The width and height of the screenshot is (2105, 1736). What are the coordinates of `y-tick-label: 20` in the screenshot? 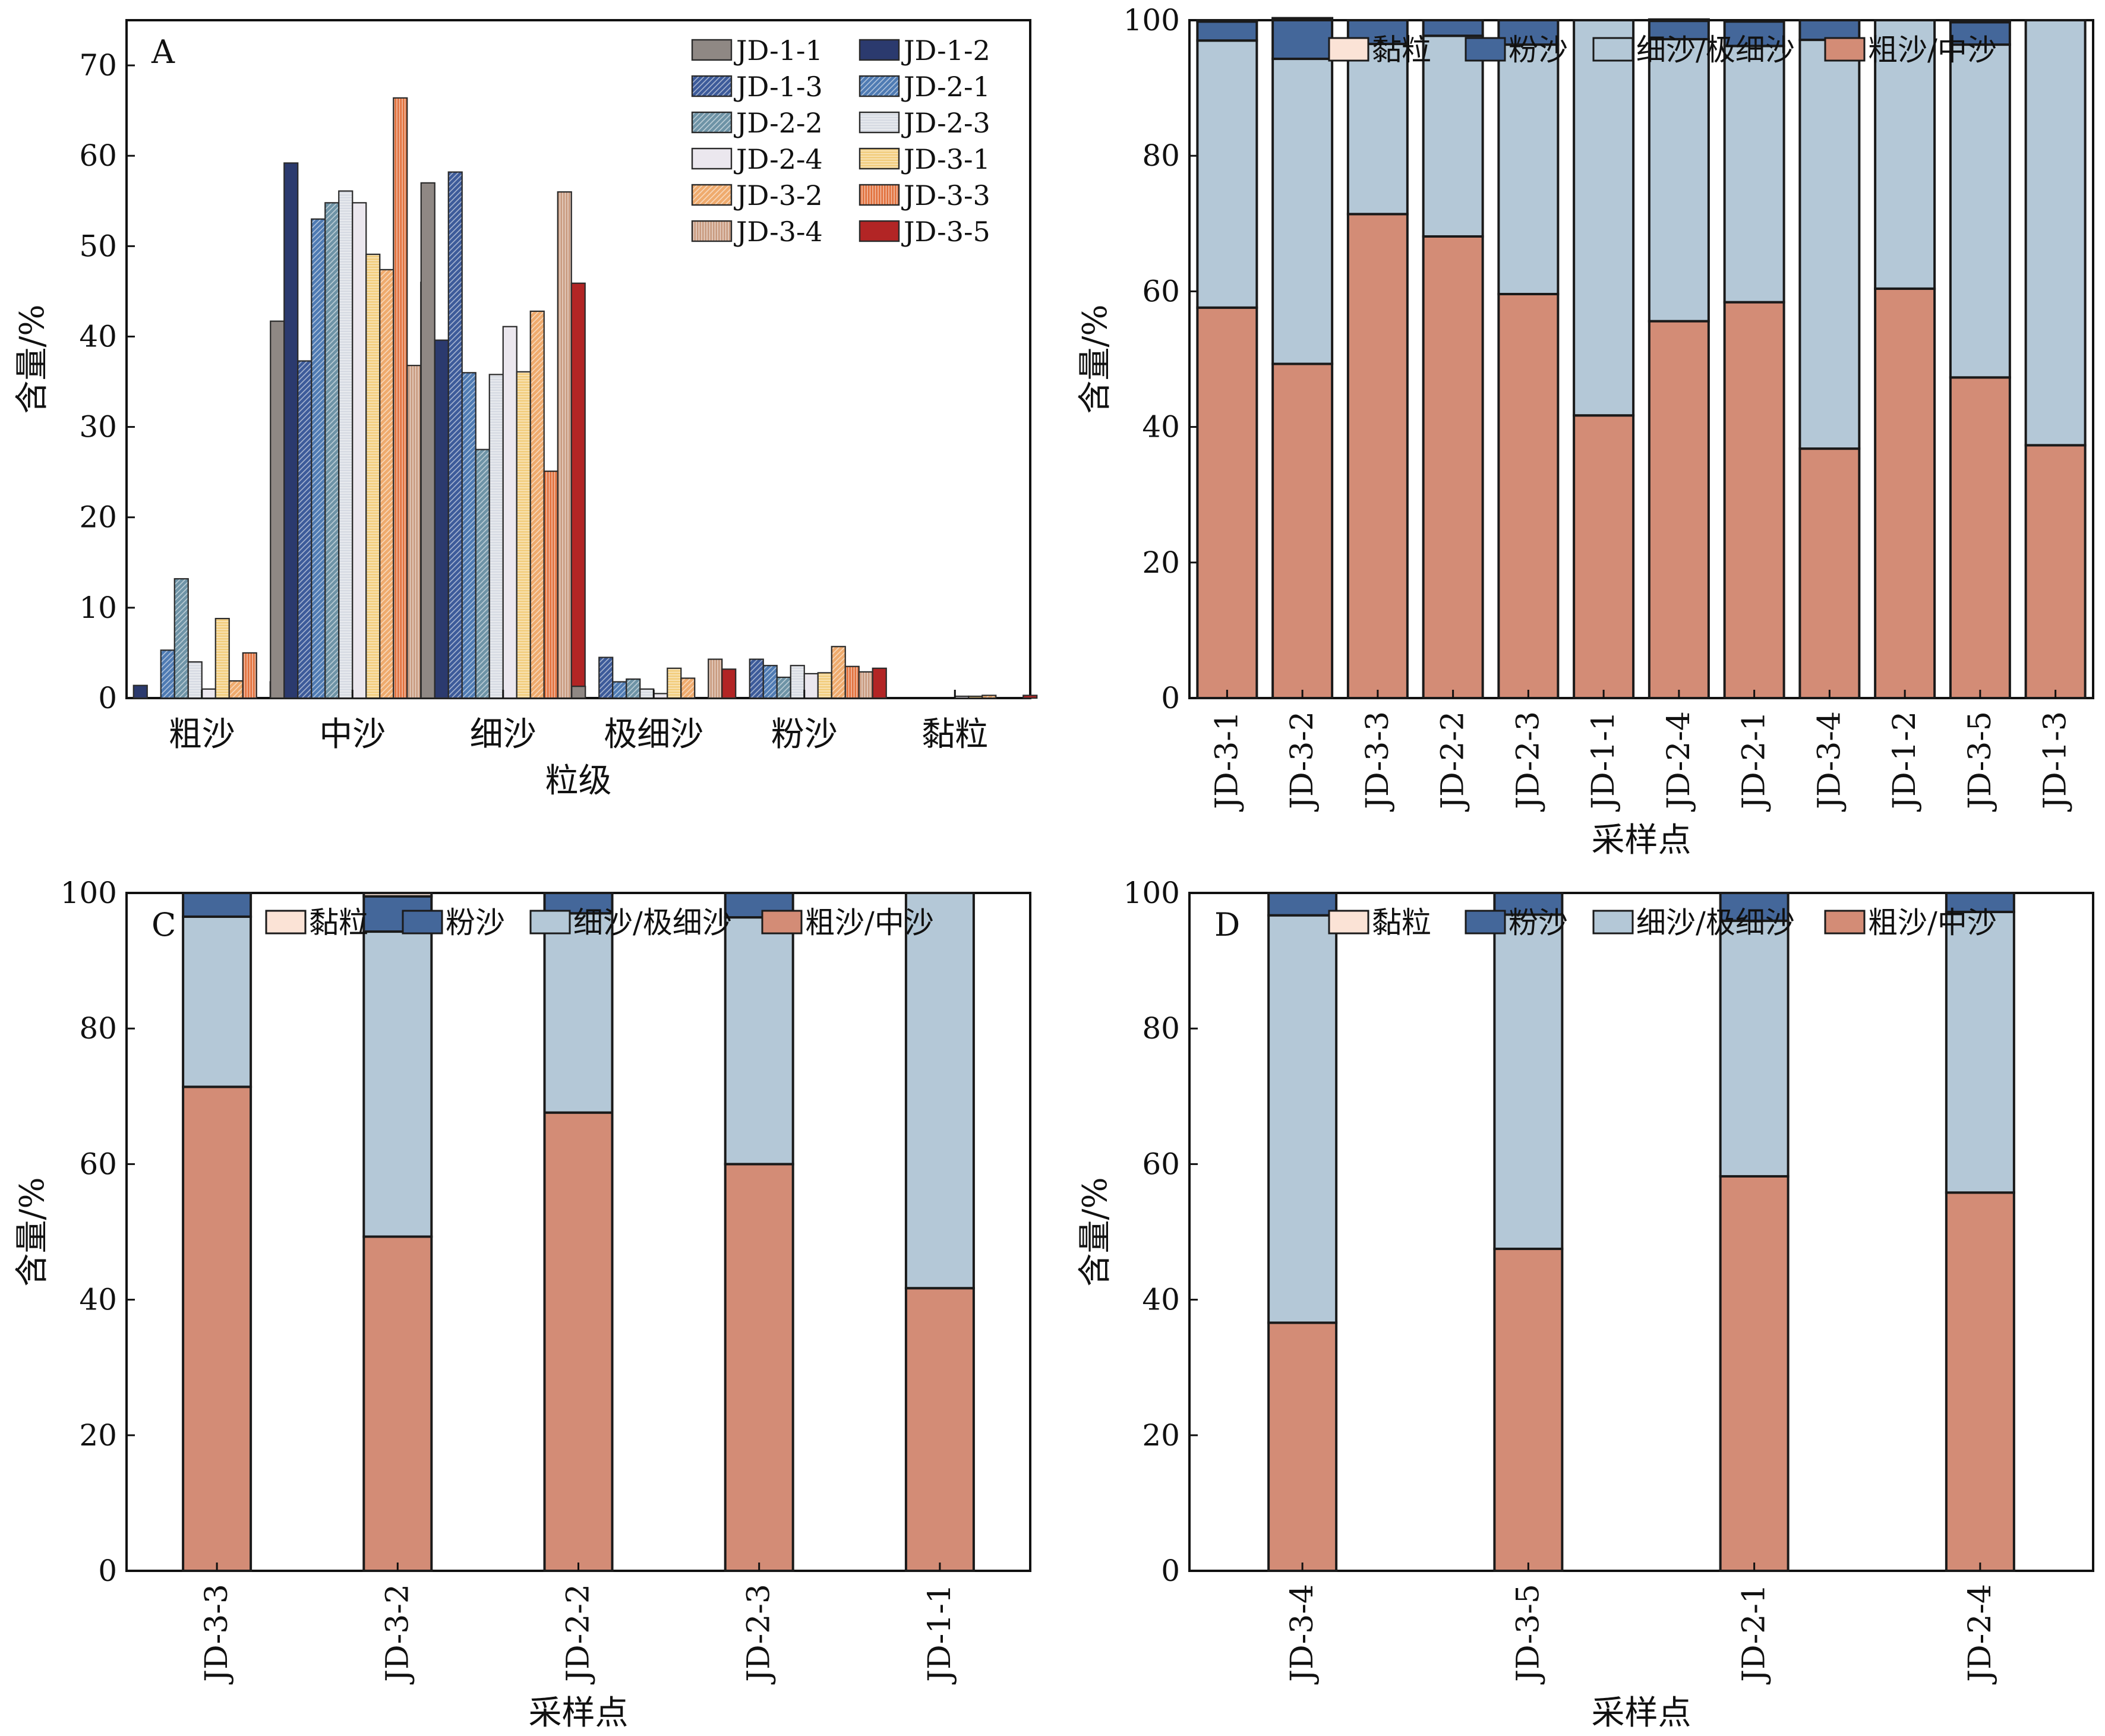 It's located at (98, 1435).